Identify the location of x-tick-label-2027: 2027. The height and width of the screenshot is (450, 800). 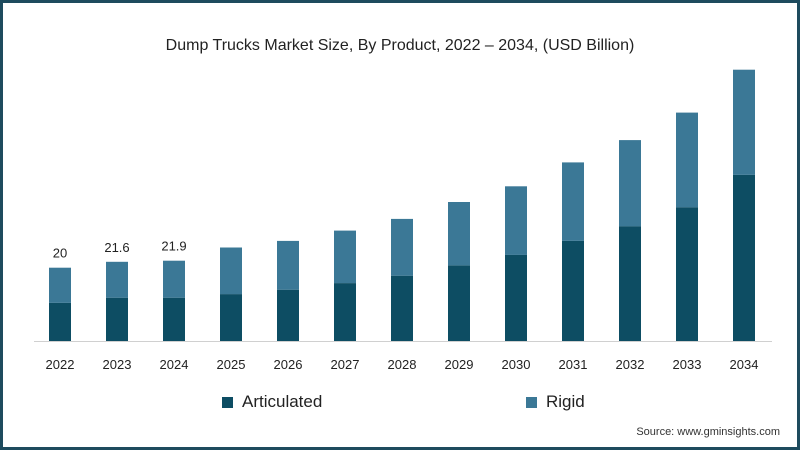
(345, 364).